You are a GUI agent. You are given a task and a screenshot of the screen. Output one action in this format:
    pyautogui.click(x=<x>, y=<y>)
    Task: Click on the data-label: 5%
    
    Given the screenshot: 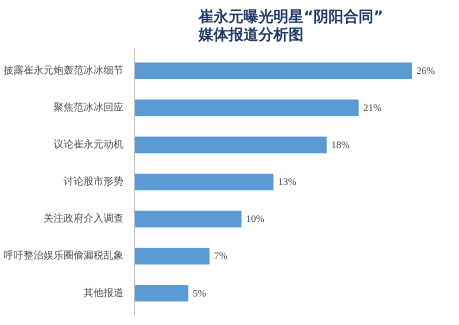 What is the action you would take?
    pyautogui.click(x=199, y=294)
    